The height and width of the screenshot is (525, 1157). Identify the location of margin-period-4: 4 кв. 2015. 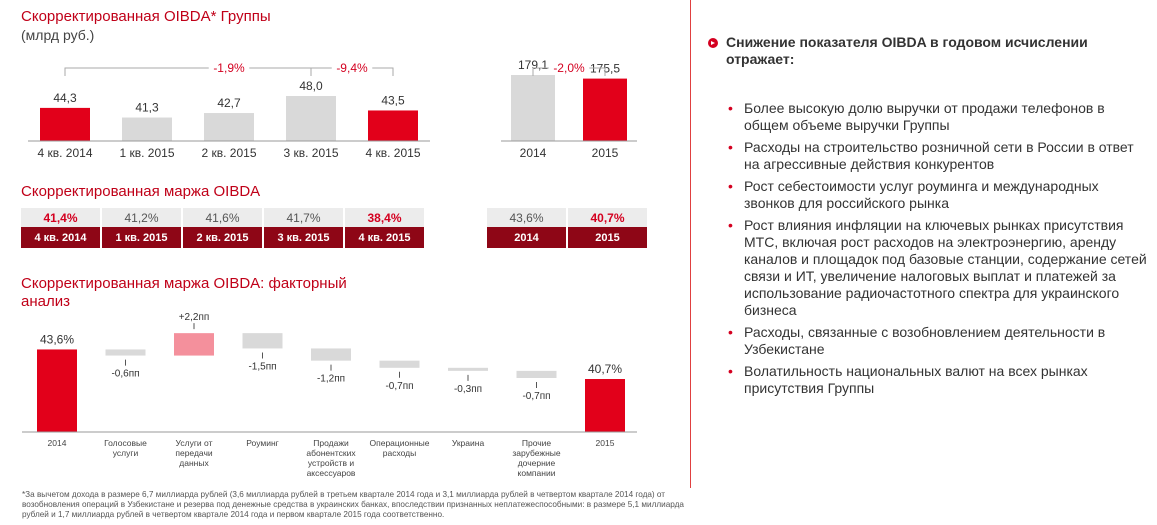
(383, 237).